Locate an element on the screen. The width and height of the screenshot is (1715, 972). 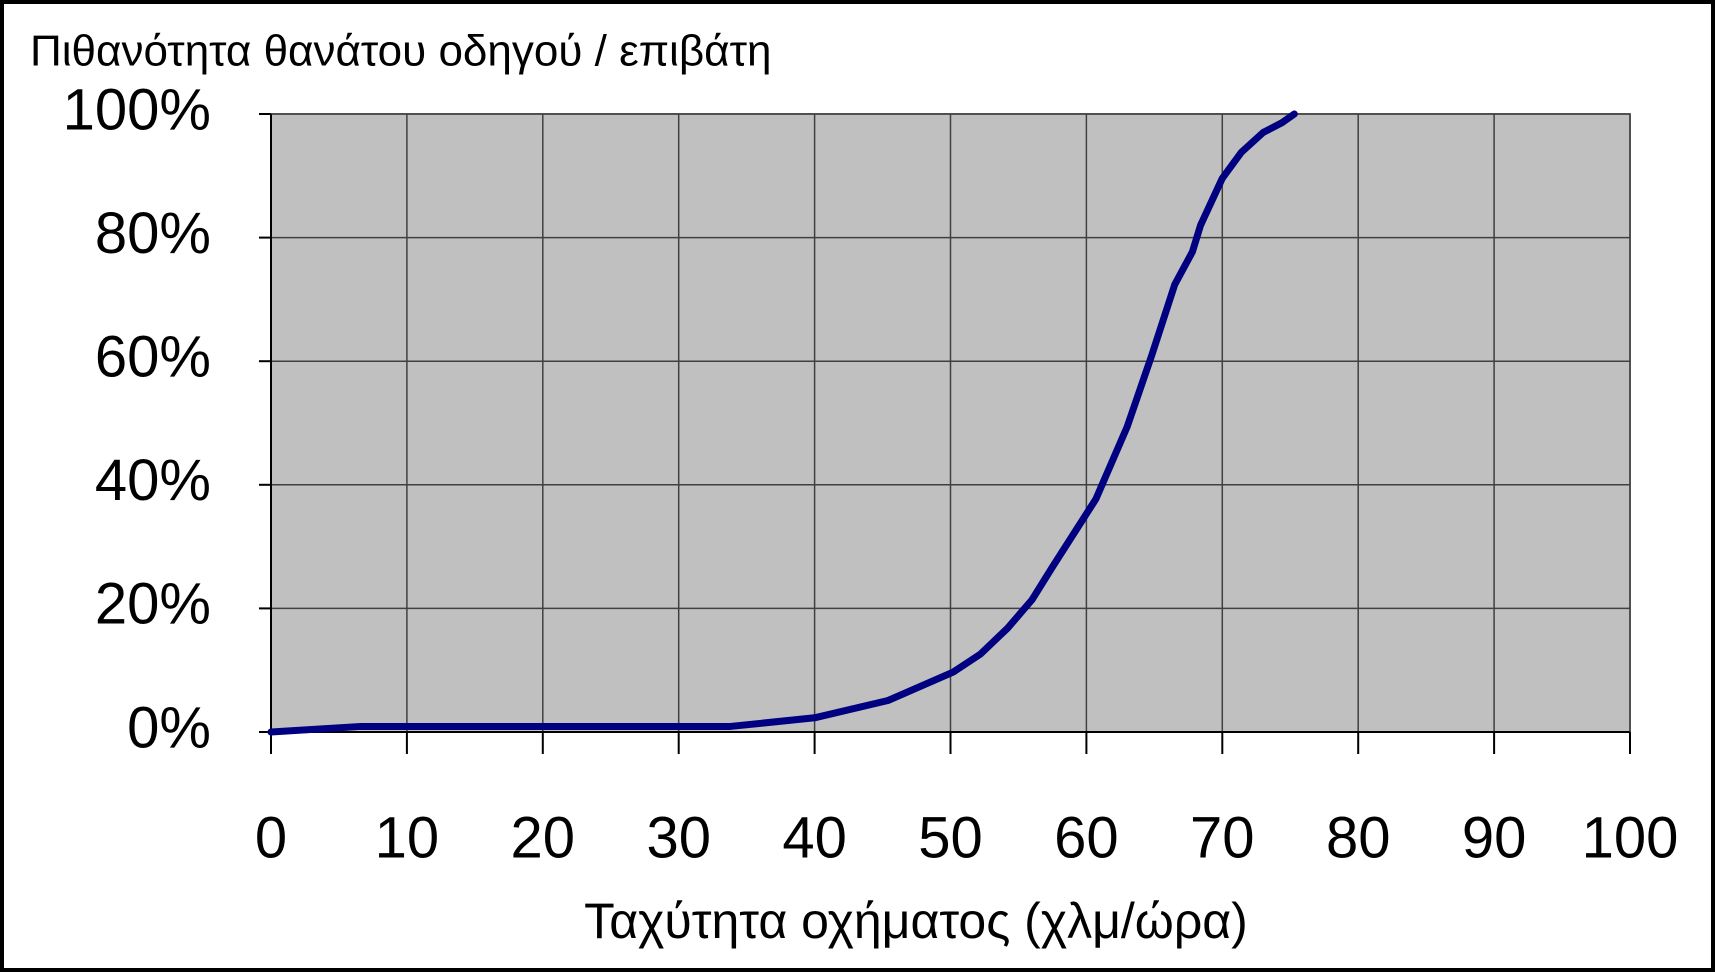
x-tick-label: 60 is located at coordinates (1086, 837).